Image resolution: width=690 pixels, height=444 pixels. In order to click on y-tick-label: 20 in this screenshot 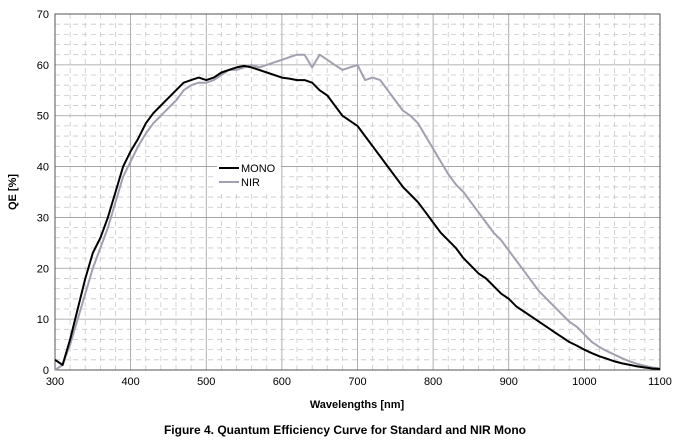, I will do `click(43, 269)`.